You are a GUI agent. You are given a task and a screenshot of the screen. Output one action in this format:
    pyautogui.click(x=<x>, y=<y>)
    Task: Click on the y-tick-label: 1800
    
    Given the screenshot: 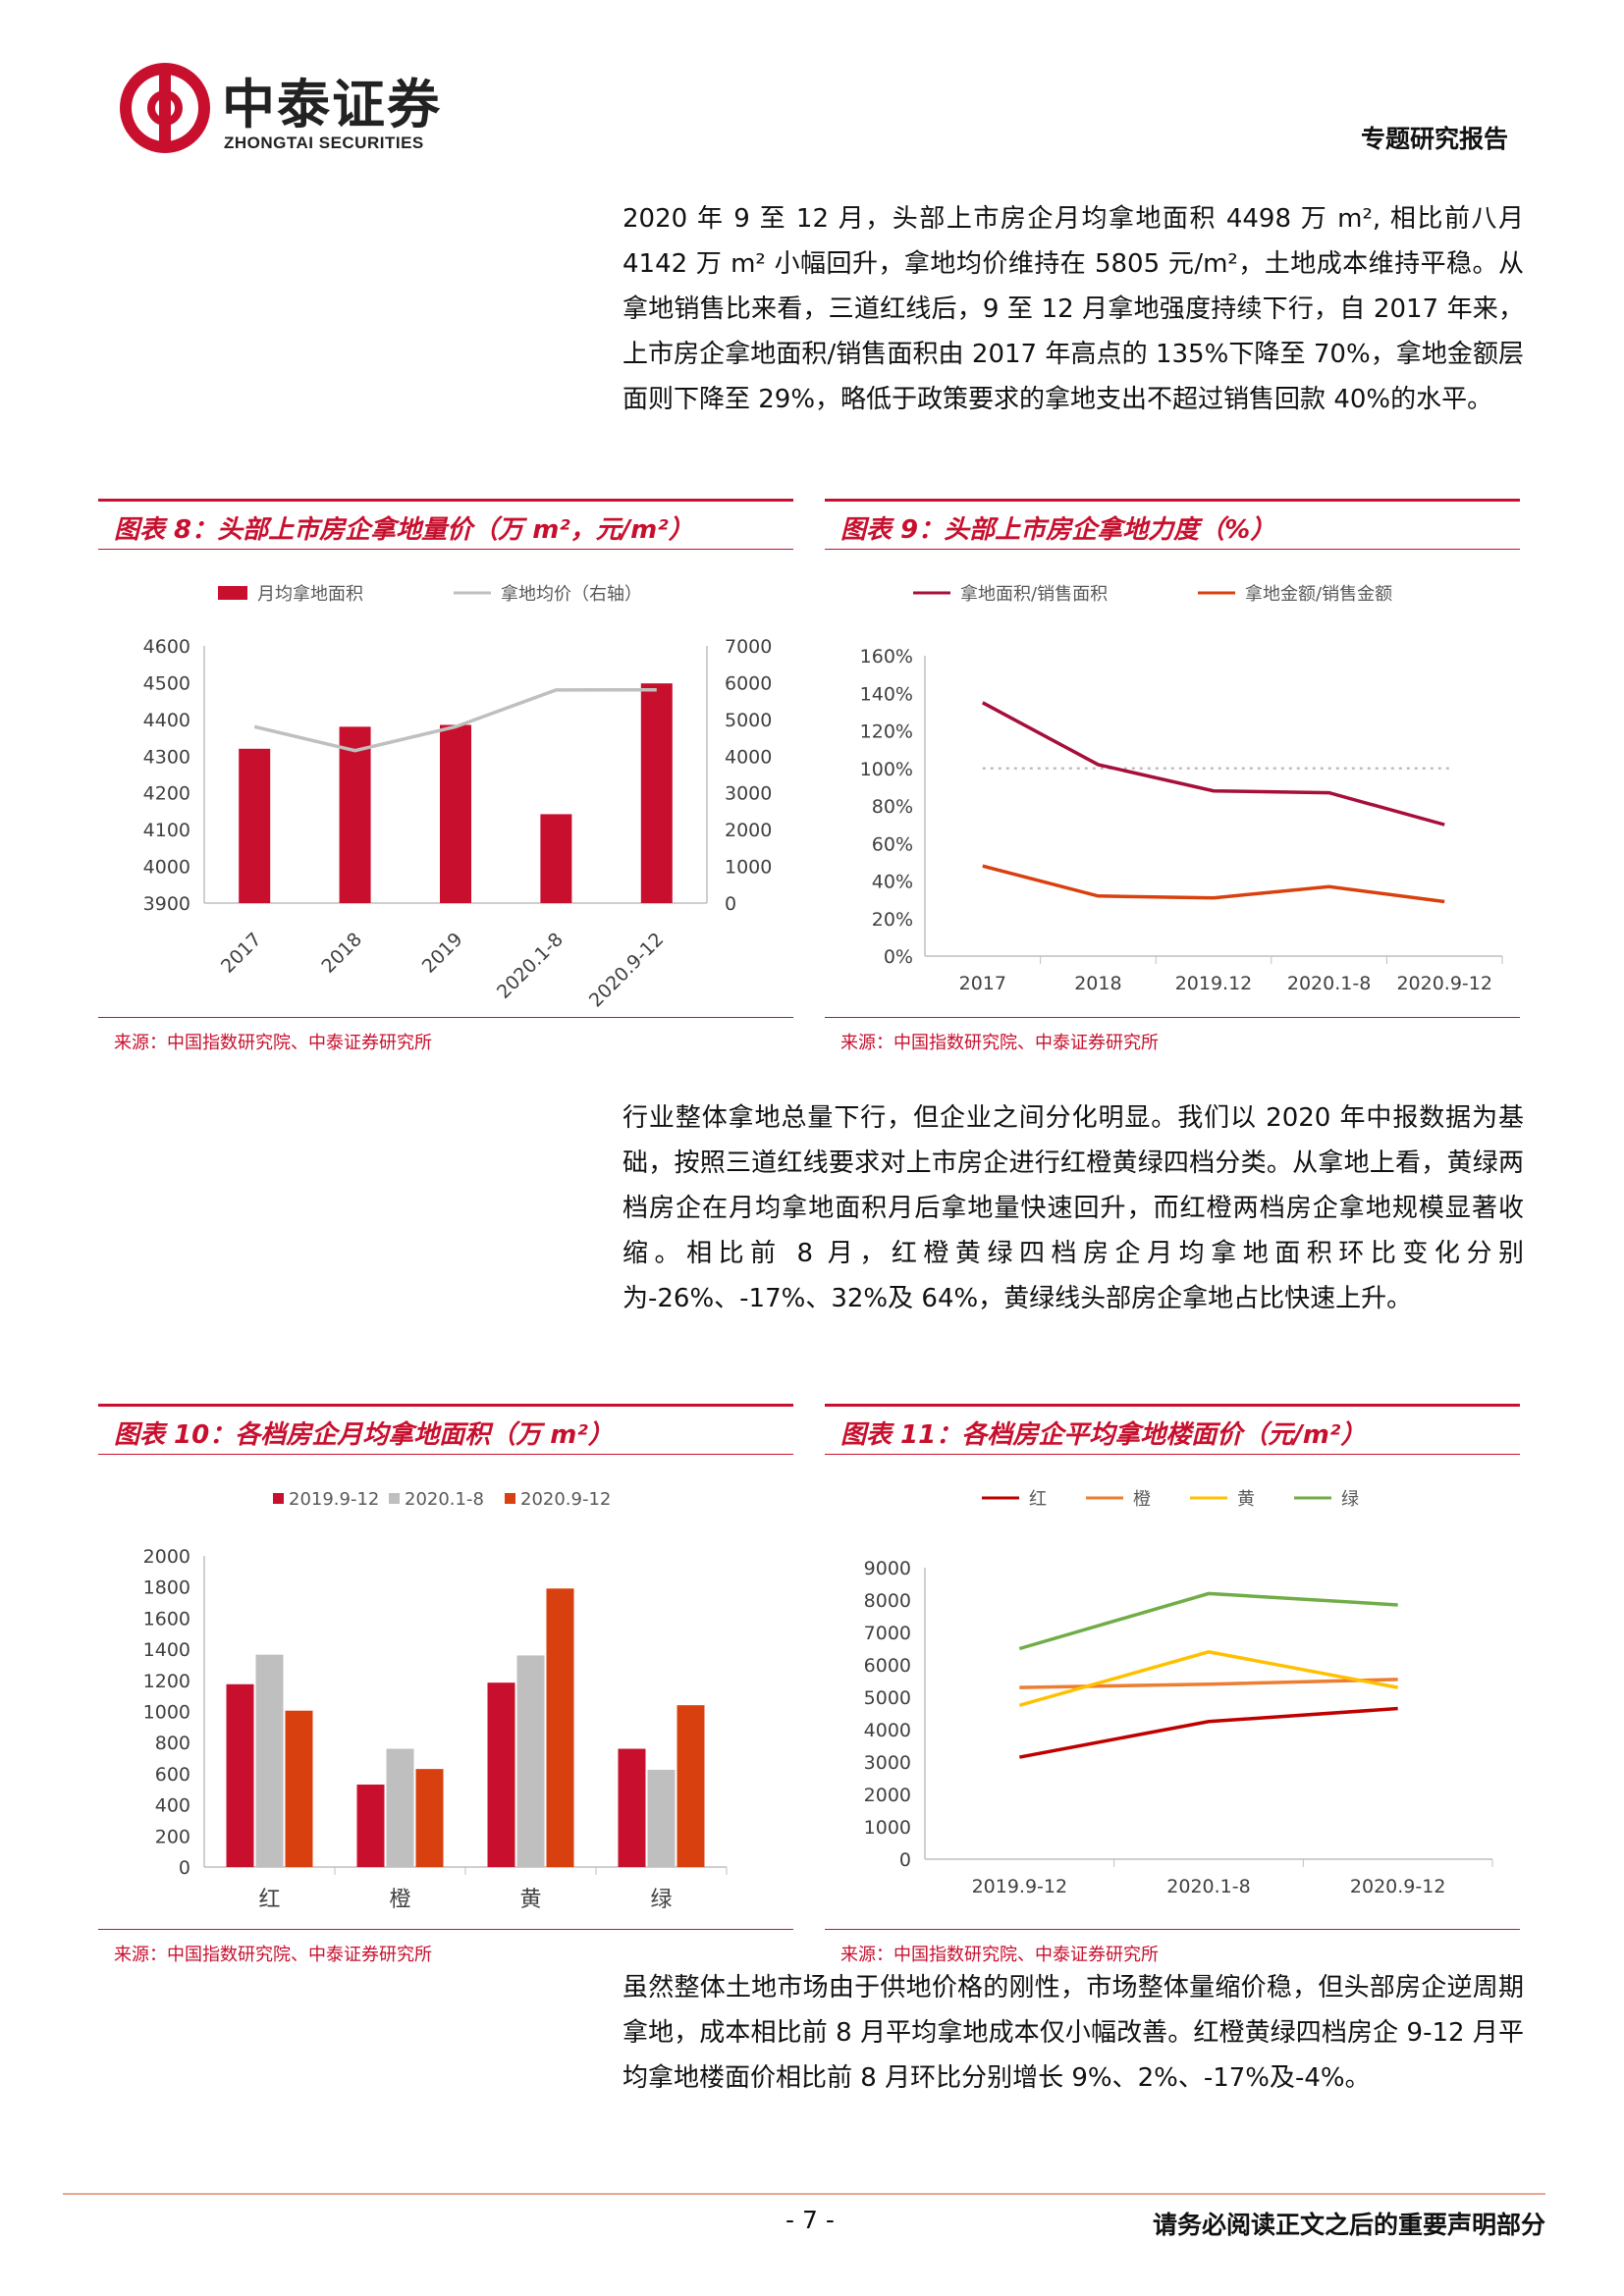 What is the action you would take?
    pyautogui.click(x=166, y=1588)
    